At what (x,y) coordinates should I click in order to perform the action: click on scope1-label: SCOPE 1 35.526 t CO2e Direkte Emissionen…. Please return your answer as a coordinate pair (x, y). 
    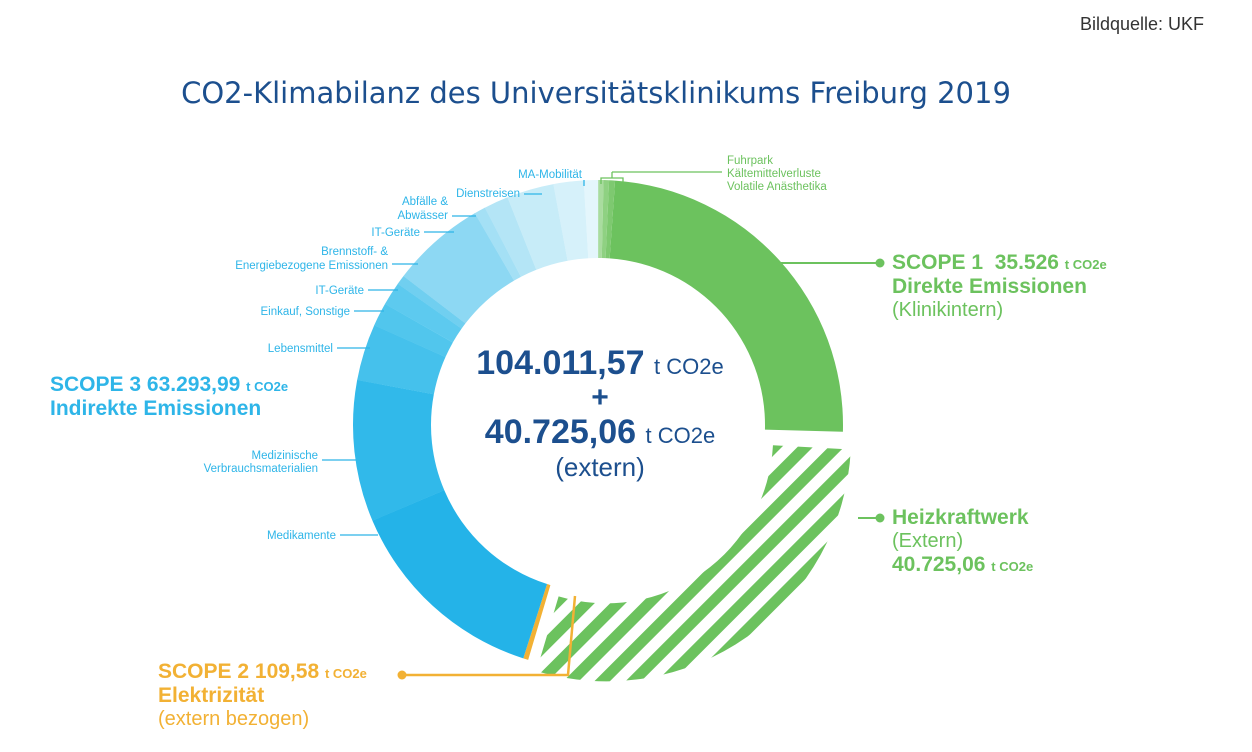
    Looking at the image, I should click on (999, 286).